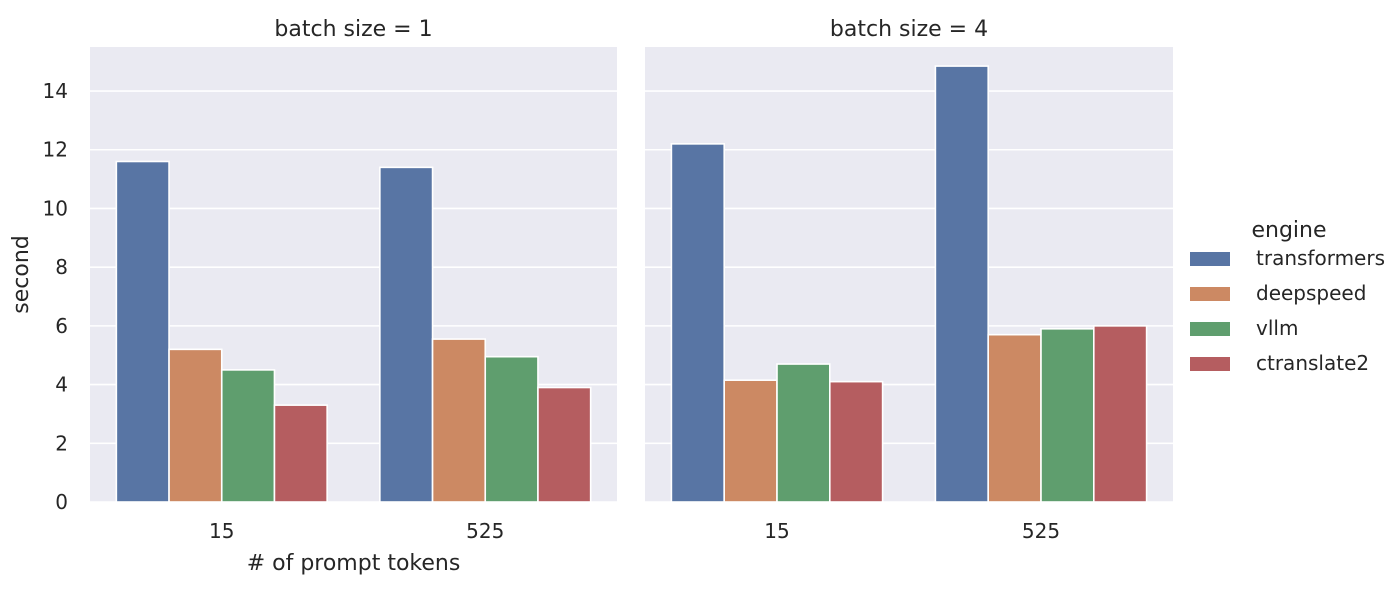  I want to click on legend-label-deepspeed: deepspeed, so click(1311, 293).